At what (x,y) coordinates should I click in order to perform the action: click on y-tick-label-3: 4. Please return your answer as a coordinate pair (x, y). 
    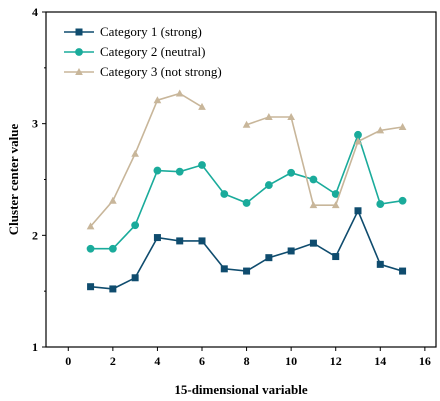
    Looking at the image, I should click on (35, 12).